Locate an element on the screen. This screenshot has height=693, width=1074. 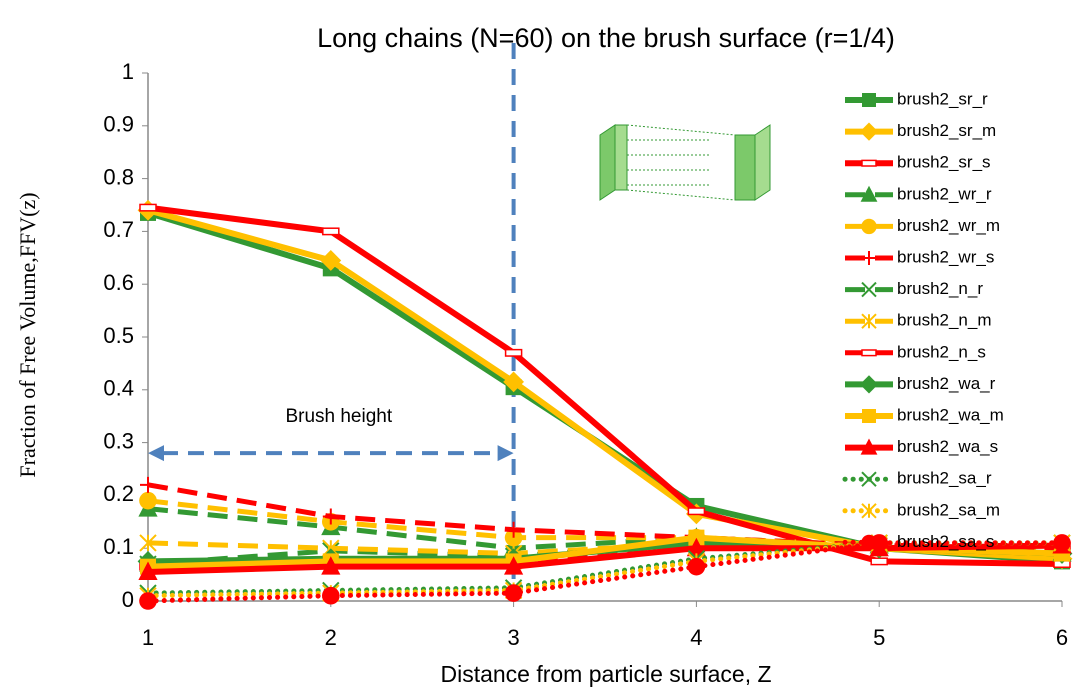
y-tick-label: 0.7 is located at coordinates (118, 229).